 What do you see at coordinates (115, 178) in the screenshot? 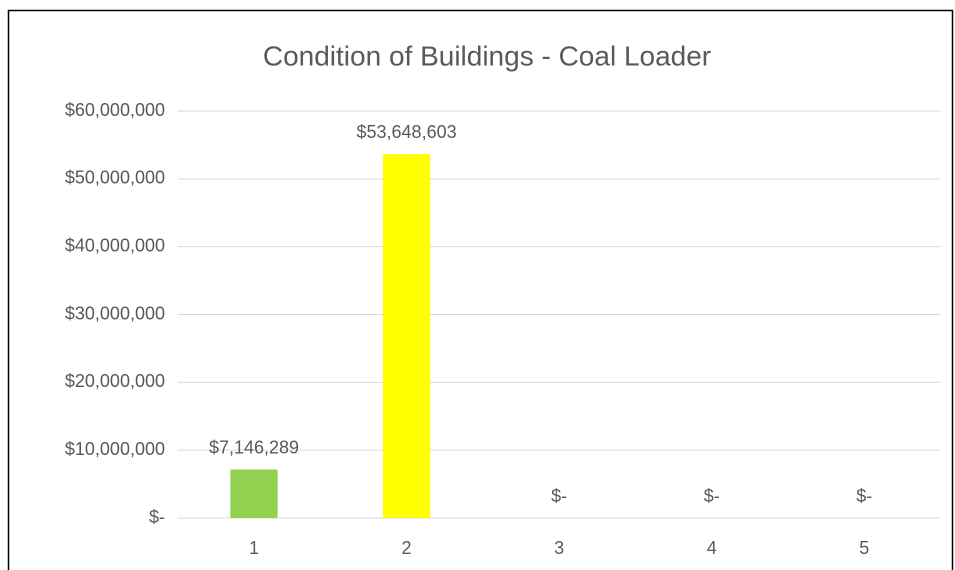
I see `y-tick-label: $50,000,000` at bounding box center [115, 178].